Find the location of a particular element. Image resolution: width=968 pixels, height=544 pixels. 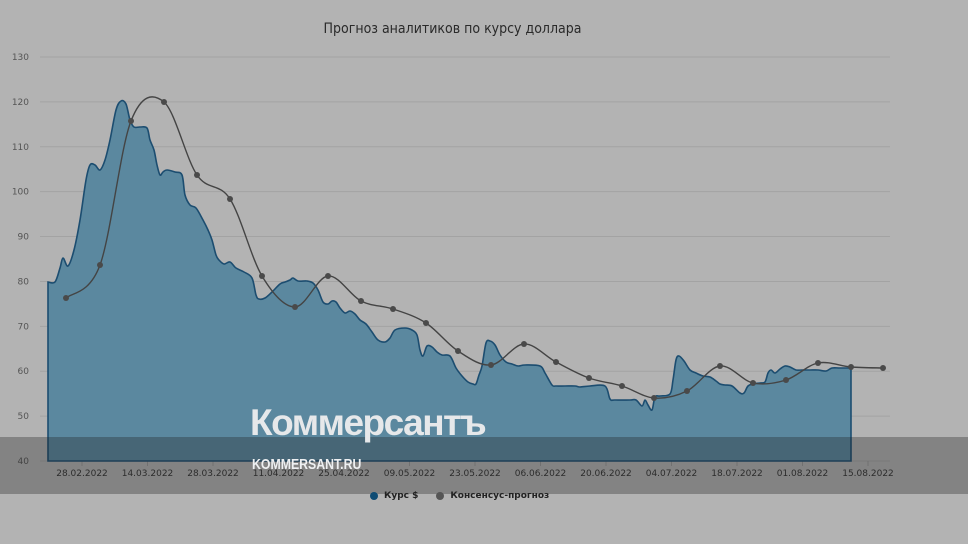

kommersant-logo: Коммерсантъ is located at coordinates (368, 422).